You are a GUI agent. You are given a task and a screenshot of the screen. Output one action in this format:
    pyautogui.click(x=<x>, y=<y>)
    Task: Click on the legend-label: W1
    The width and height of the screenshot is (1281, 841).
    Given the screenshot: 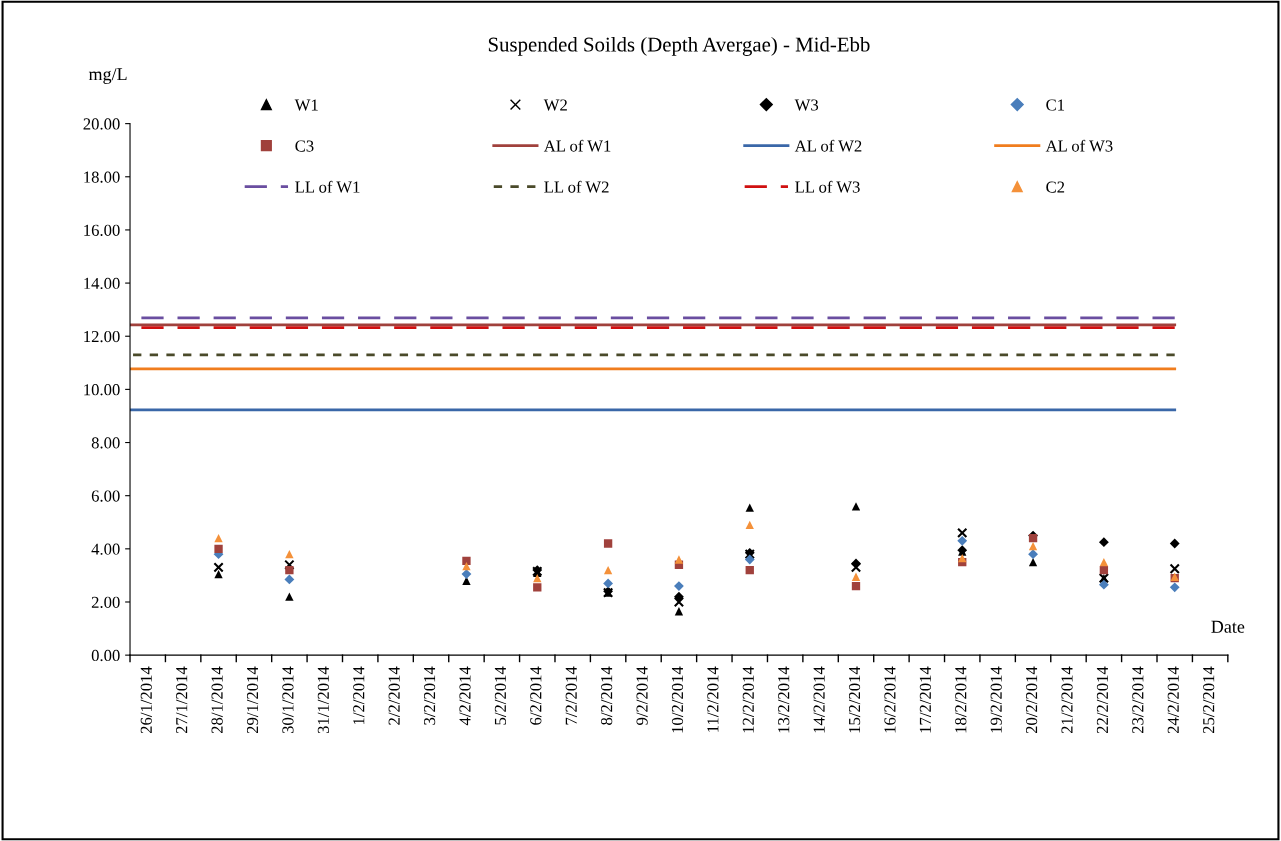 What is the action you would take?
    pyautogui.click(x=306, y=105)
    